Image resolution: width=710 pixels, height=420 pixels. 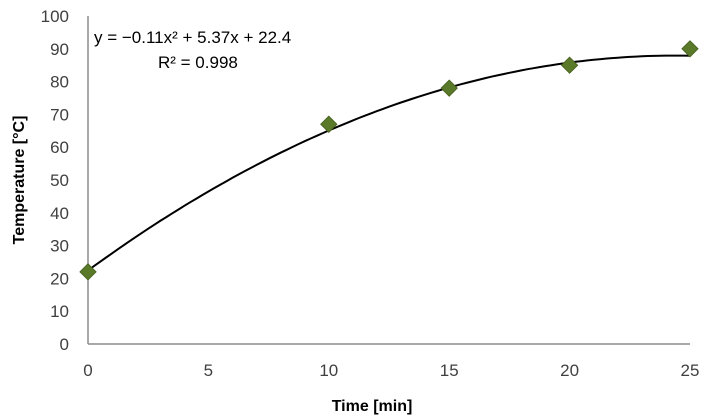 I want to click on x-tick-label: 10, so click(x=328, y=370).